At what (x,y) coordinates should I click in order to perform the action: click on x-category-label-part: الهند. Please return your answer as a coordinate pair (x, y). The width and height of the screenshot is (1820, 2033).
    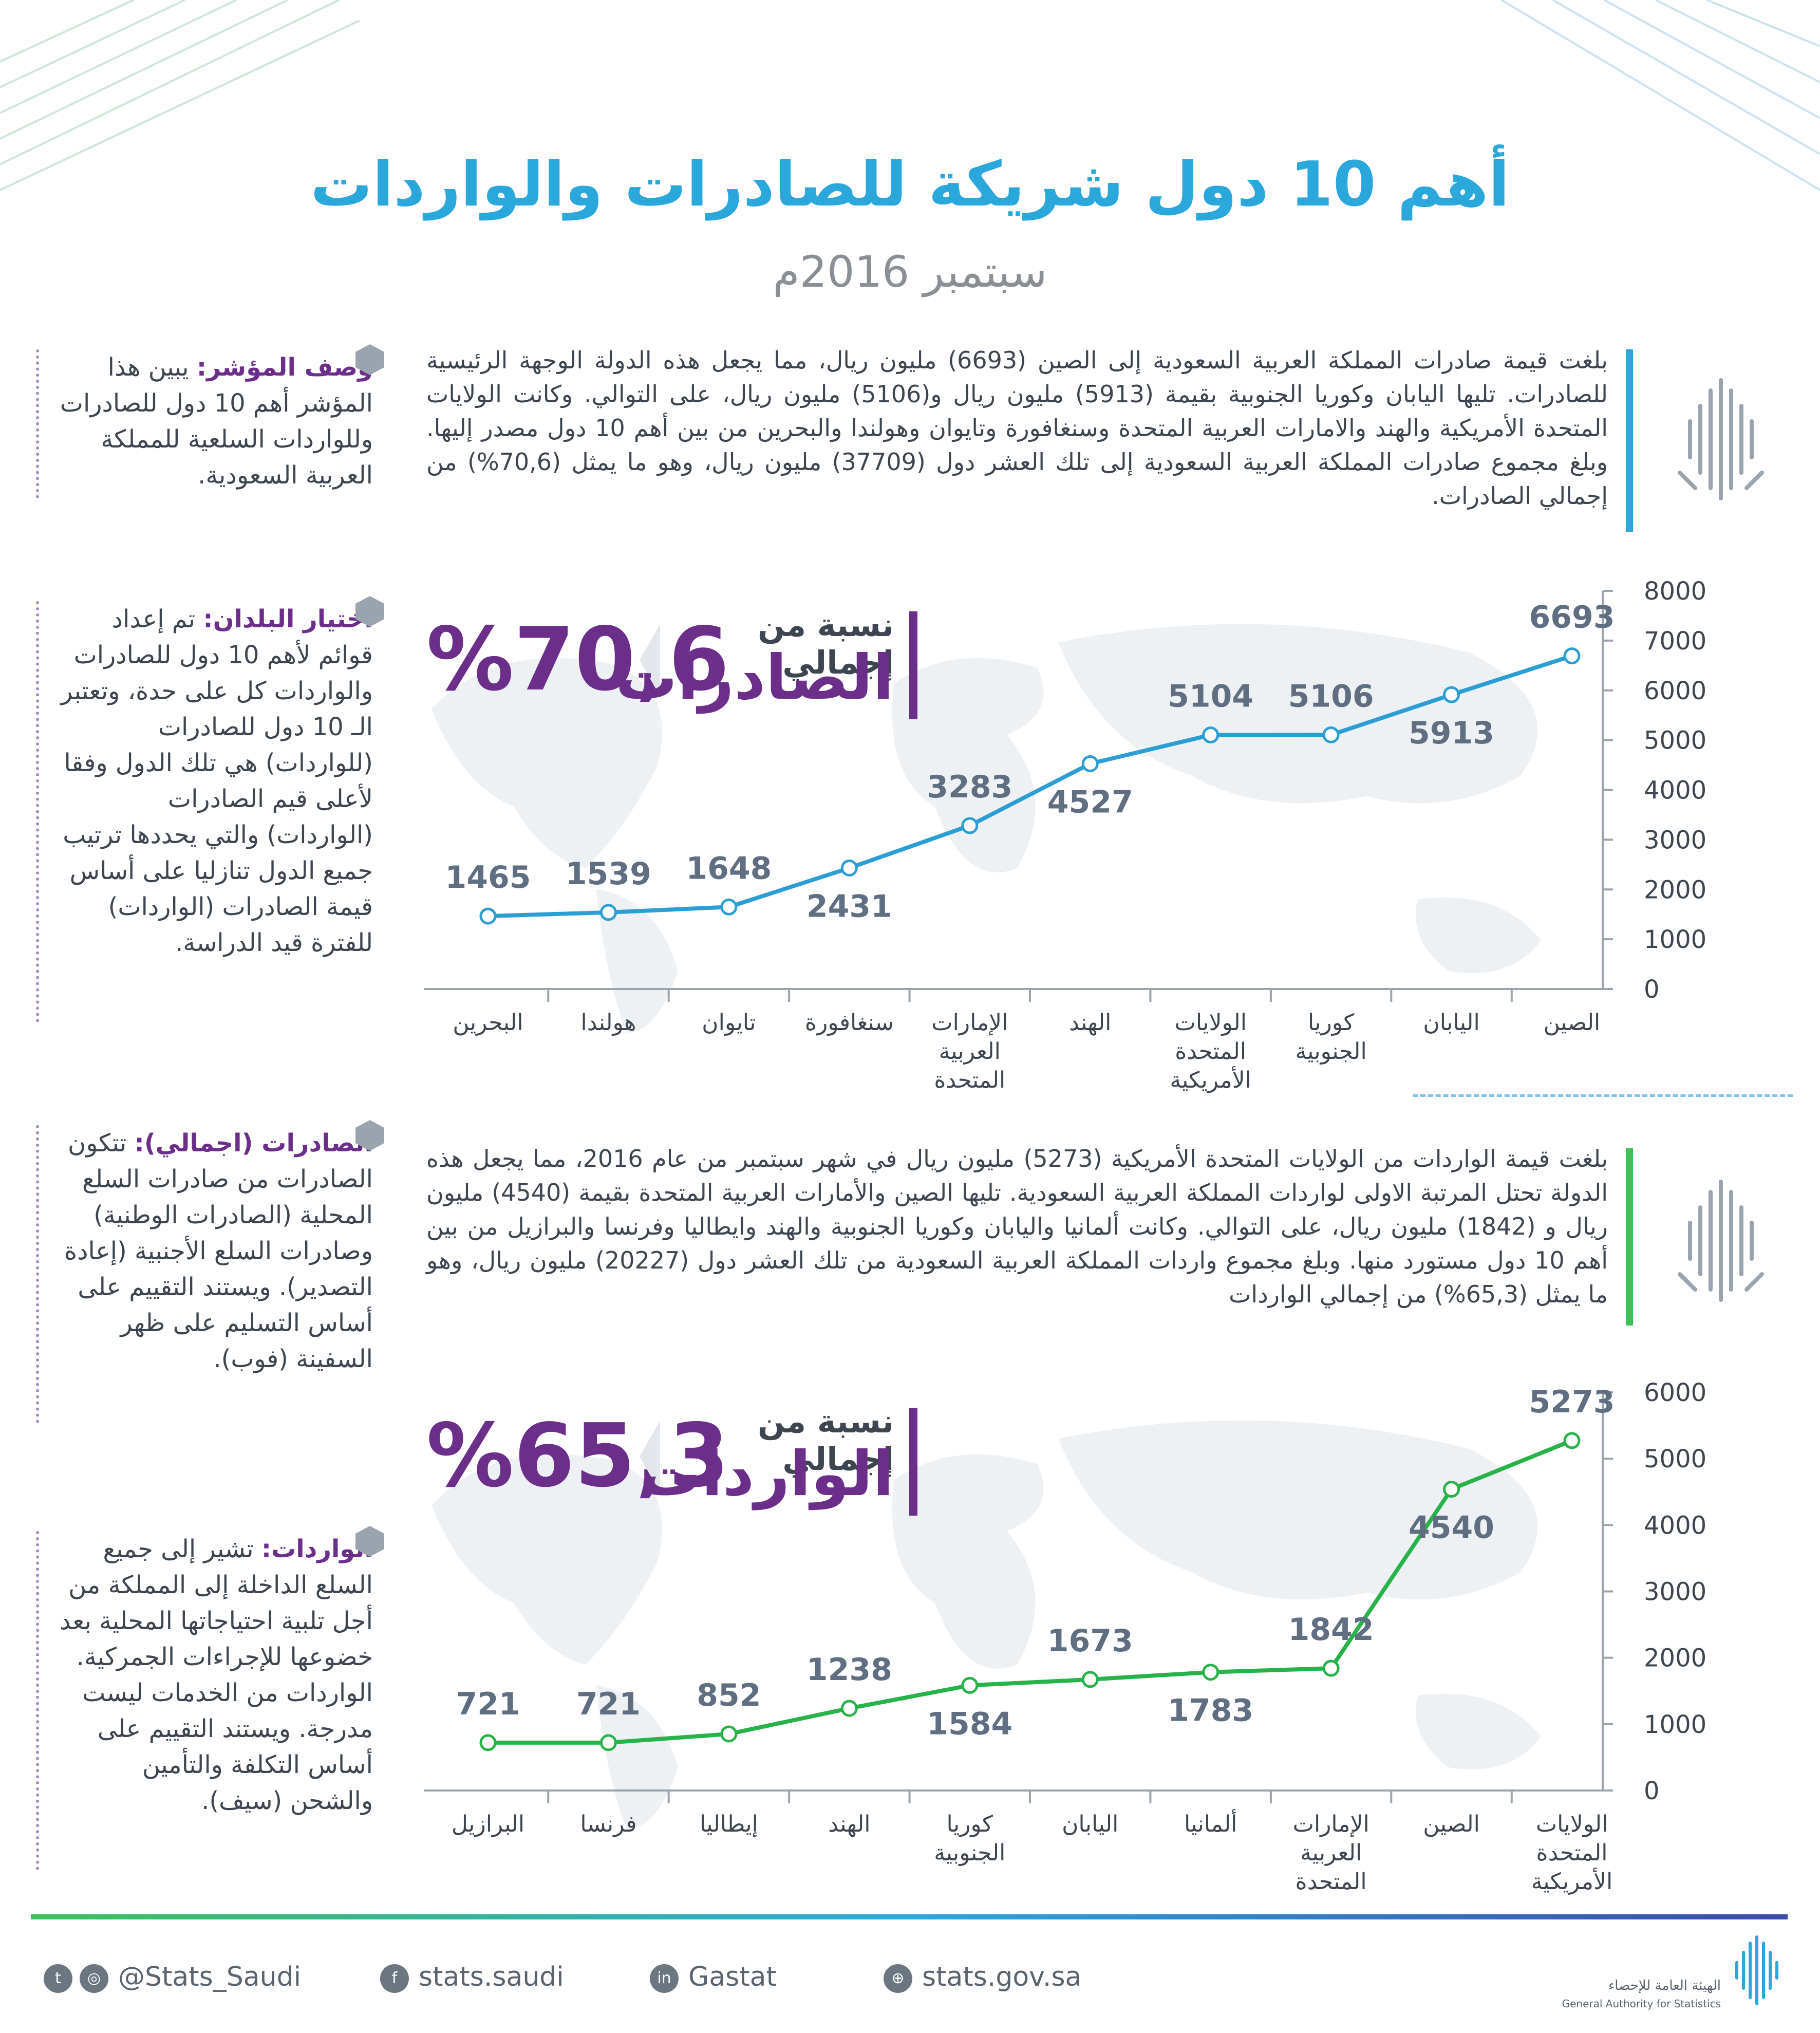
    Looking at the image, I should click on (1090, 1023).